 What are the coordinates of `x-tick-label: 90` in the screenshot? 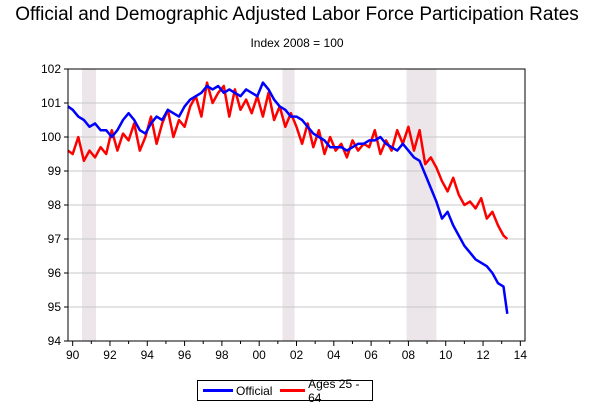 It's located at (73, 355).